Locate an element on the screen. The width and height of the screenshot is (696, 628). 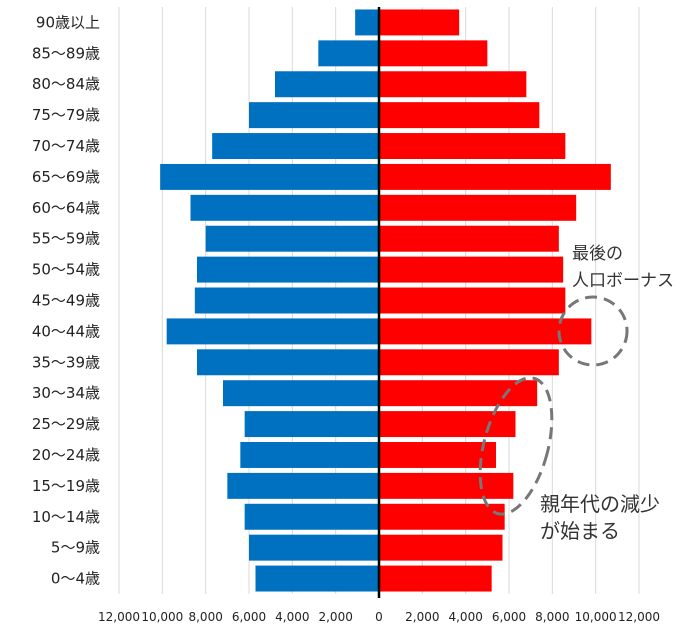
y-tick-label: 30～34歳 is located at coordinates (66, 393).